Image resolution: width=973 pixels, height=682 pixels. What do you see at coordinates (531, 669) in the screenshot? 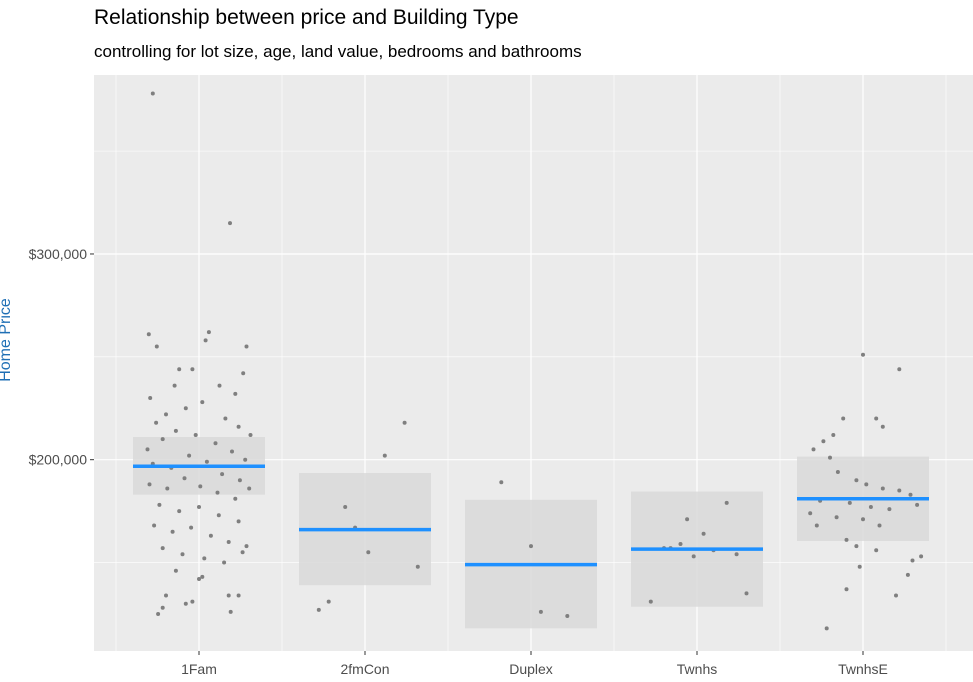
I see `x-tick-label: Duplex` at bounding box center [531, 669].